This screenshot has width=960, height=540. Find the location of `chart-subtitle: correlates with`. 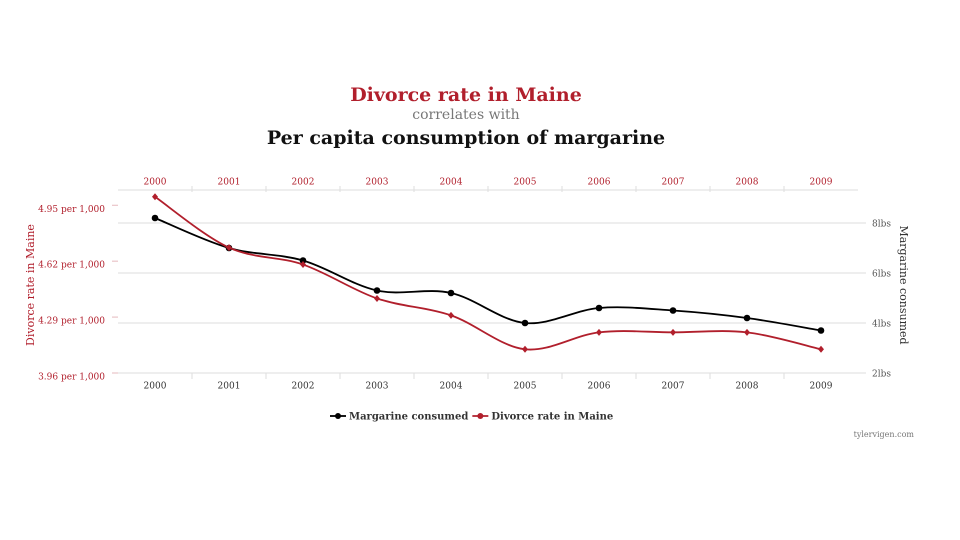

chart-subtitle: correlates with is located at coordinates (465, 115).